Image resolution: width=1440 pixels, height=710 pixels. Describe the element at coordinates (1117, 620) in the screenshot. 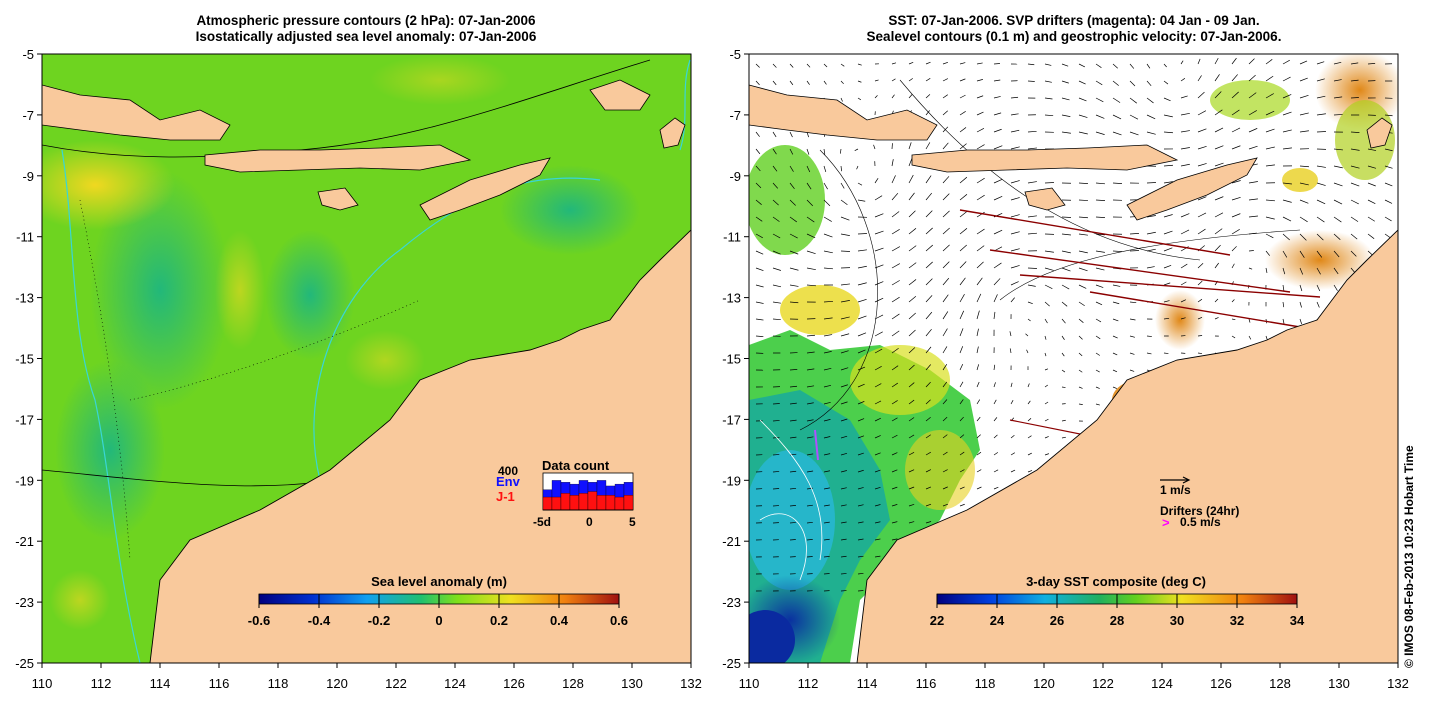

I see `colorbar-tick-label: 28` at that location.